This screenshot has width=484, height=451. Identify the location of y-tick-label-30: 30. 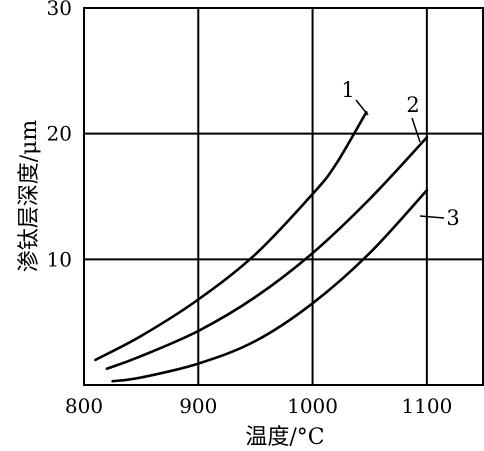
(59, 10).